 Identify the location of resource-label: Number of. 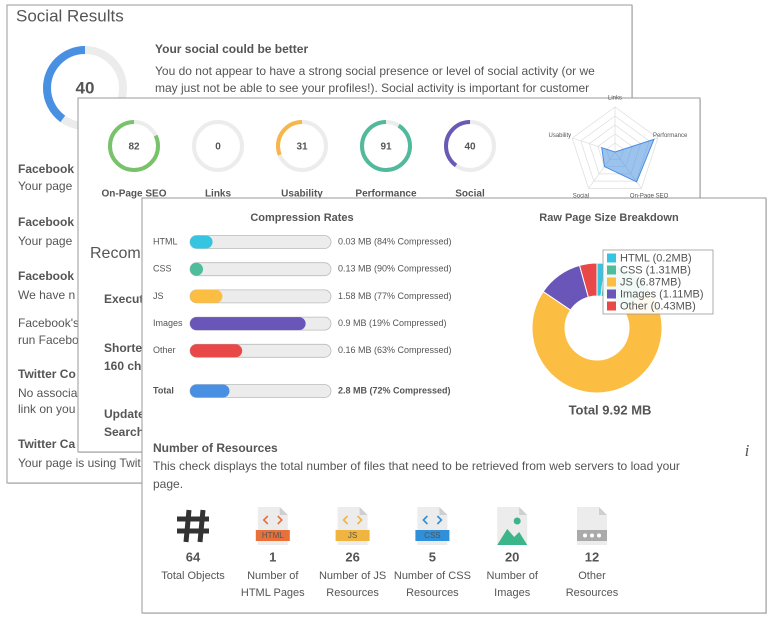
(513, 576).